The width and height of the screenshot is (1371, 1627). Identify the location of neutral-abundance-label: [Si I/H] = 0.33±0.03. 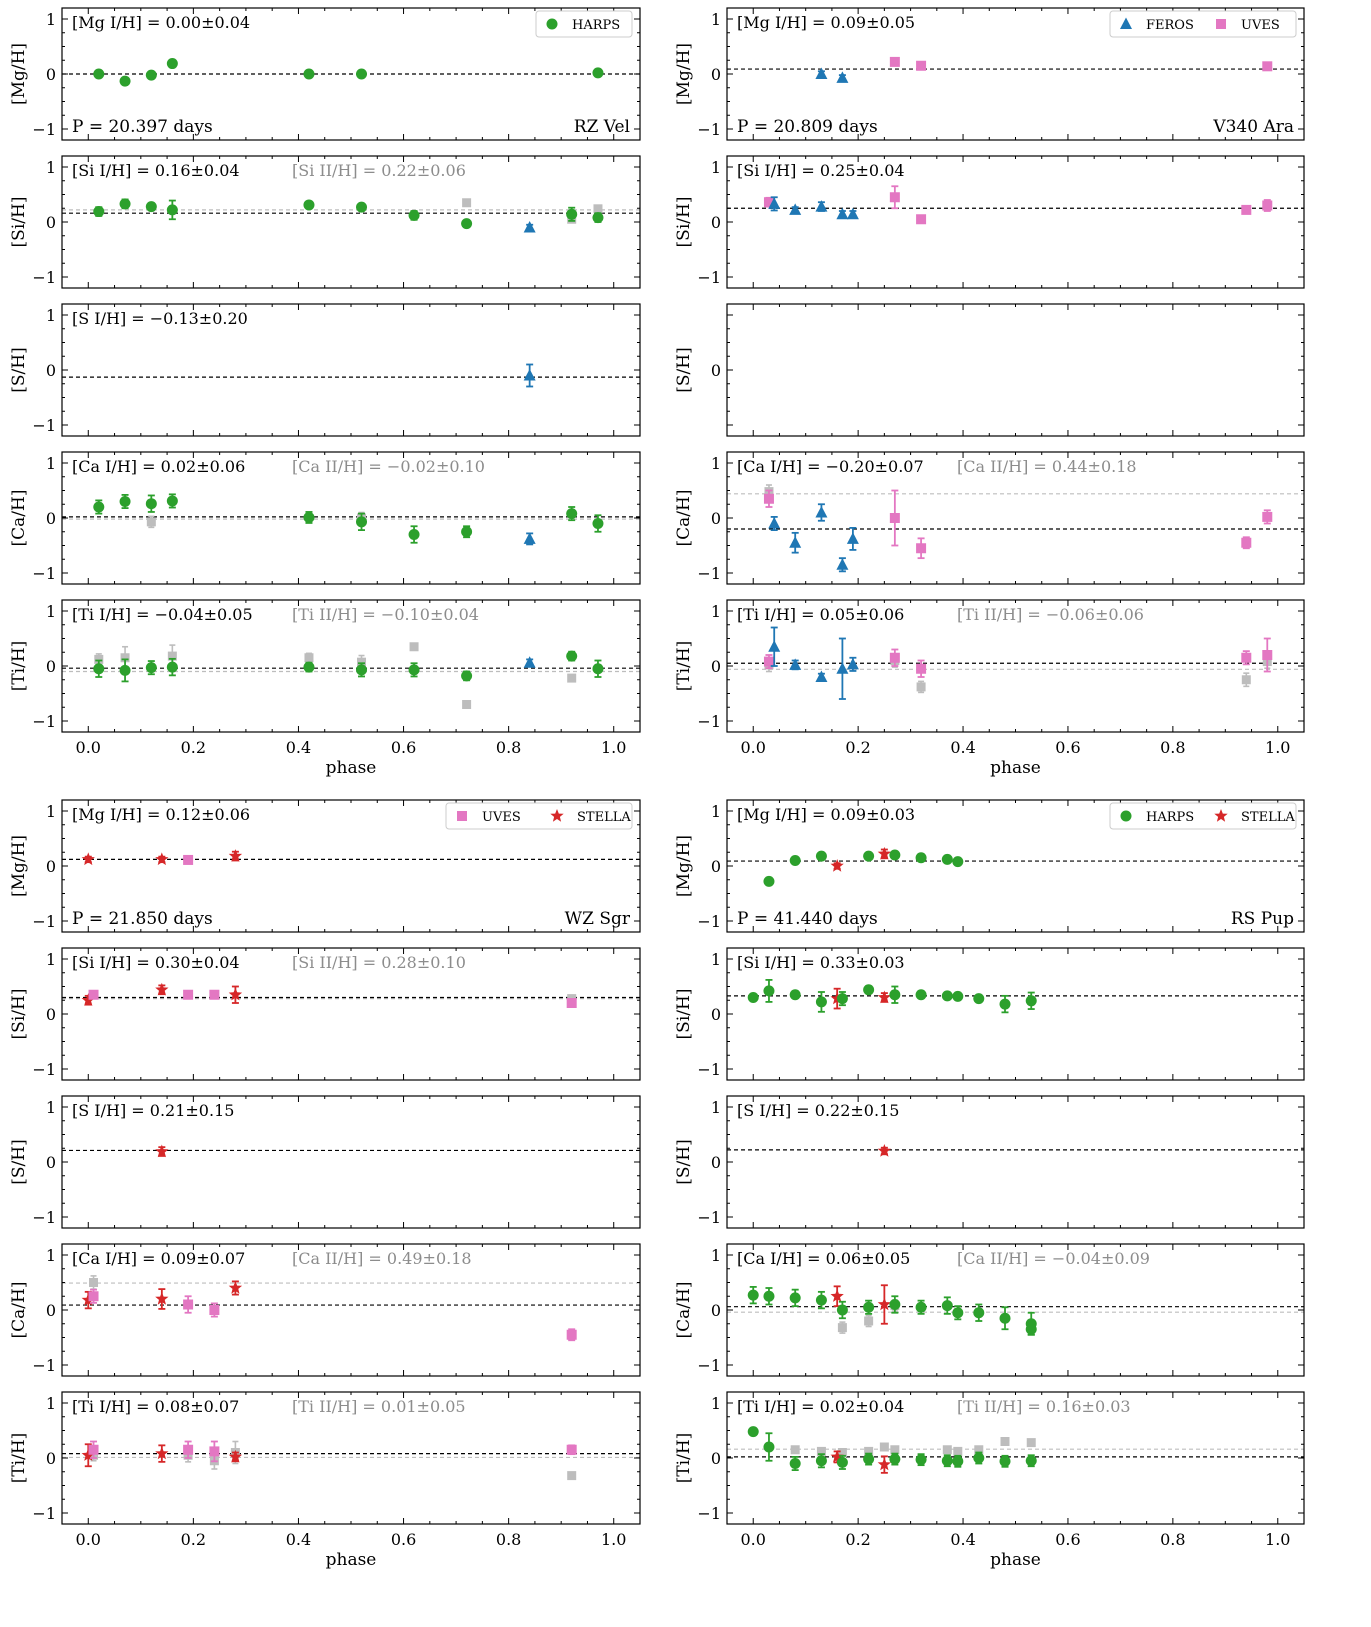
(821, 962).